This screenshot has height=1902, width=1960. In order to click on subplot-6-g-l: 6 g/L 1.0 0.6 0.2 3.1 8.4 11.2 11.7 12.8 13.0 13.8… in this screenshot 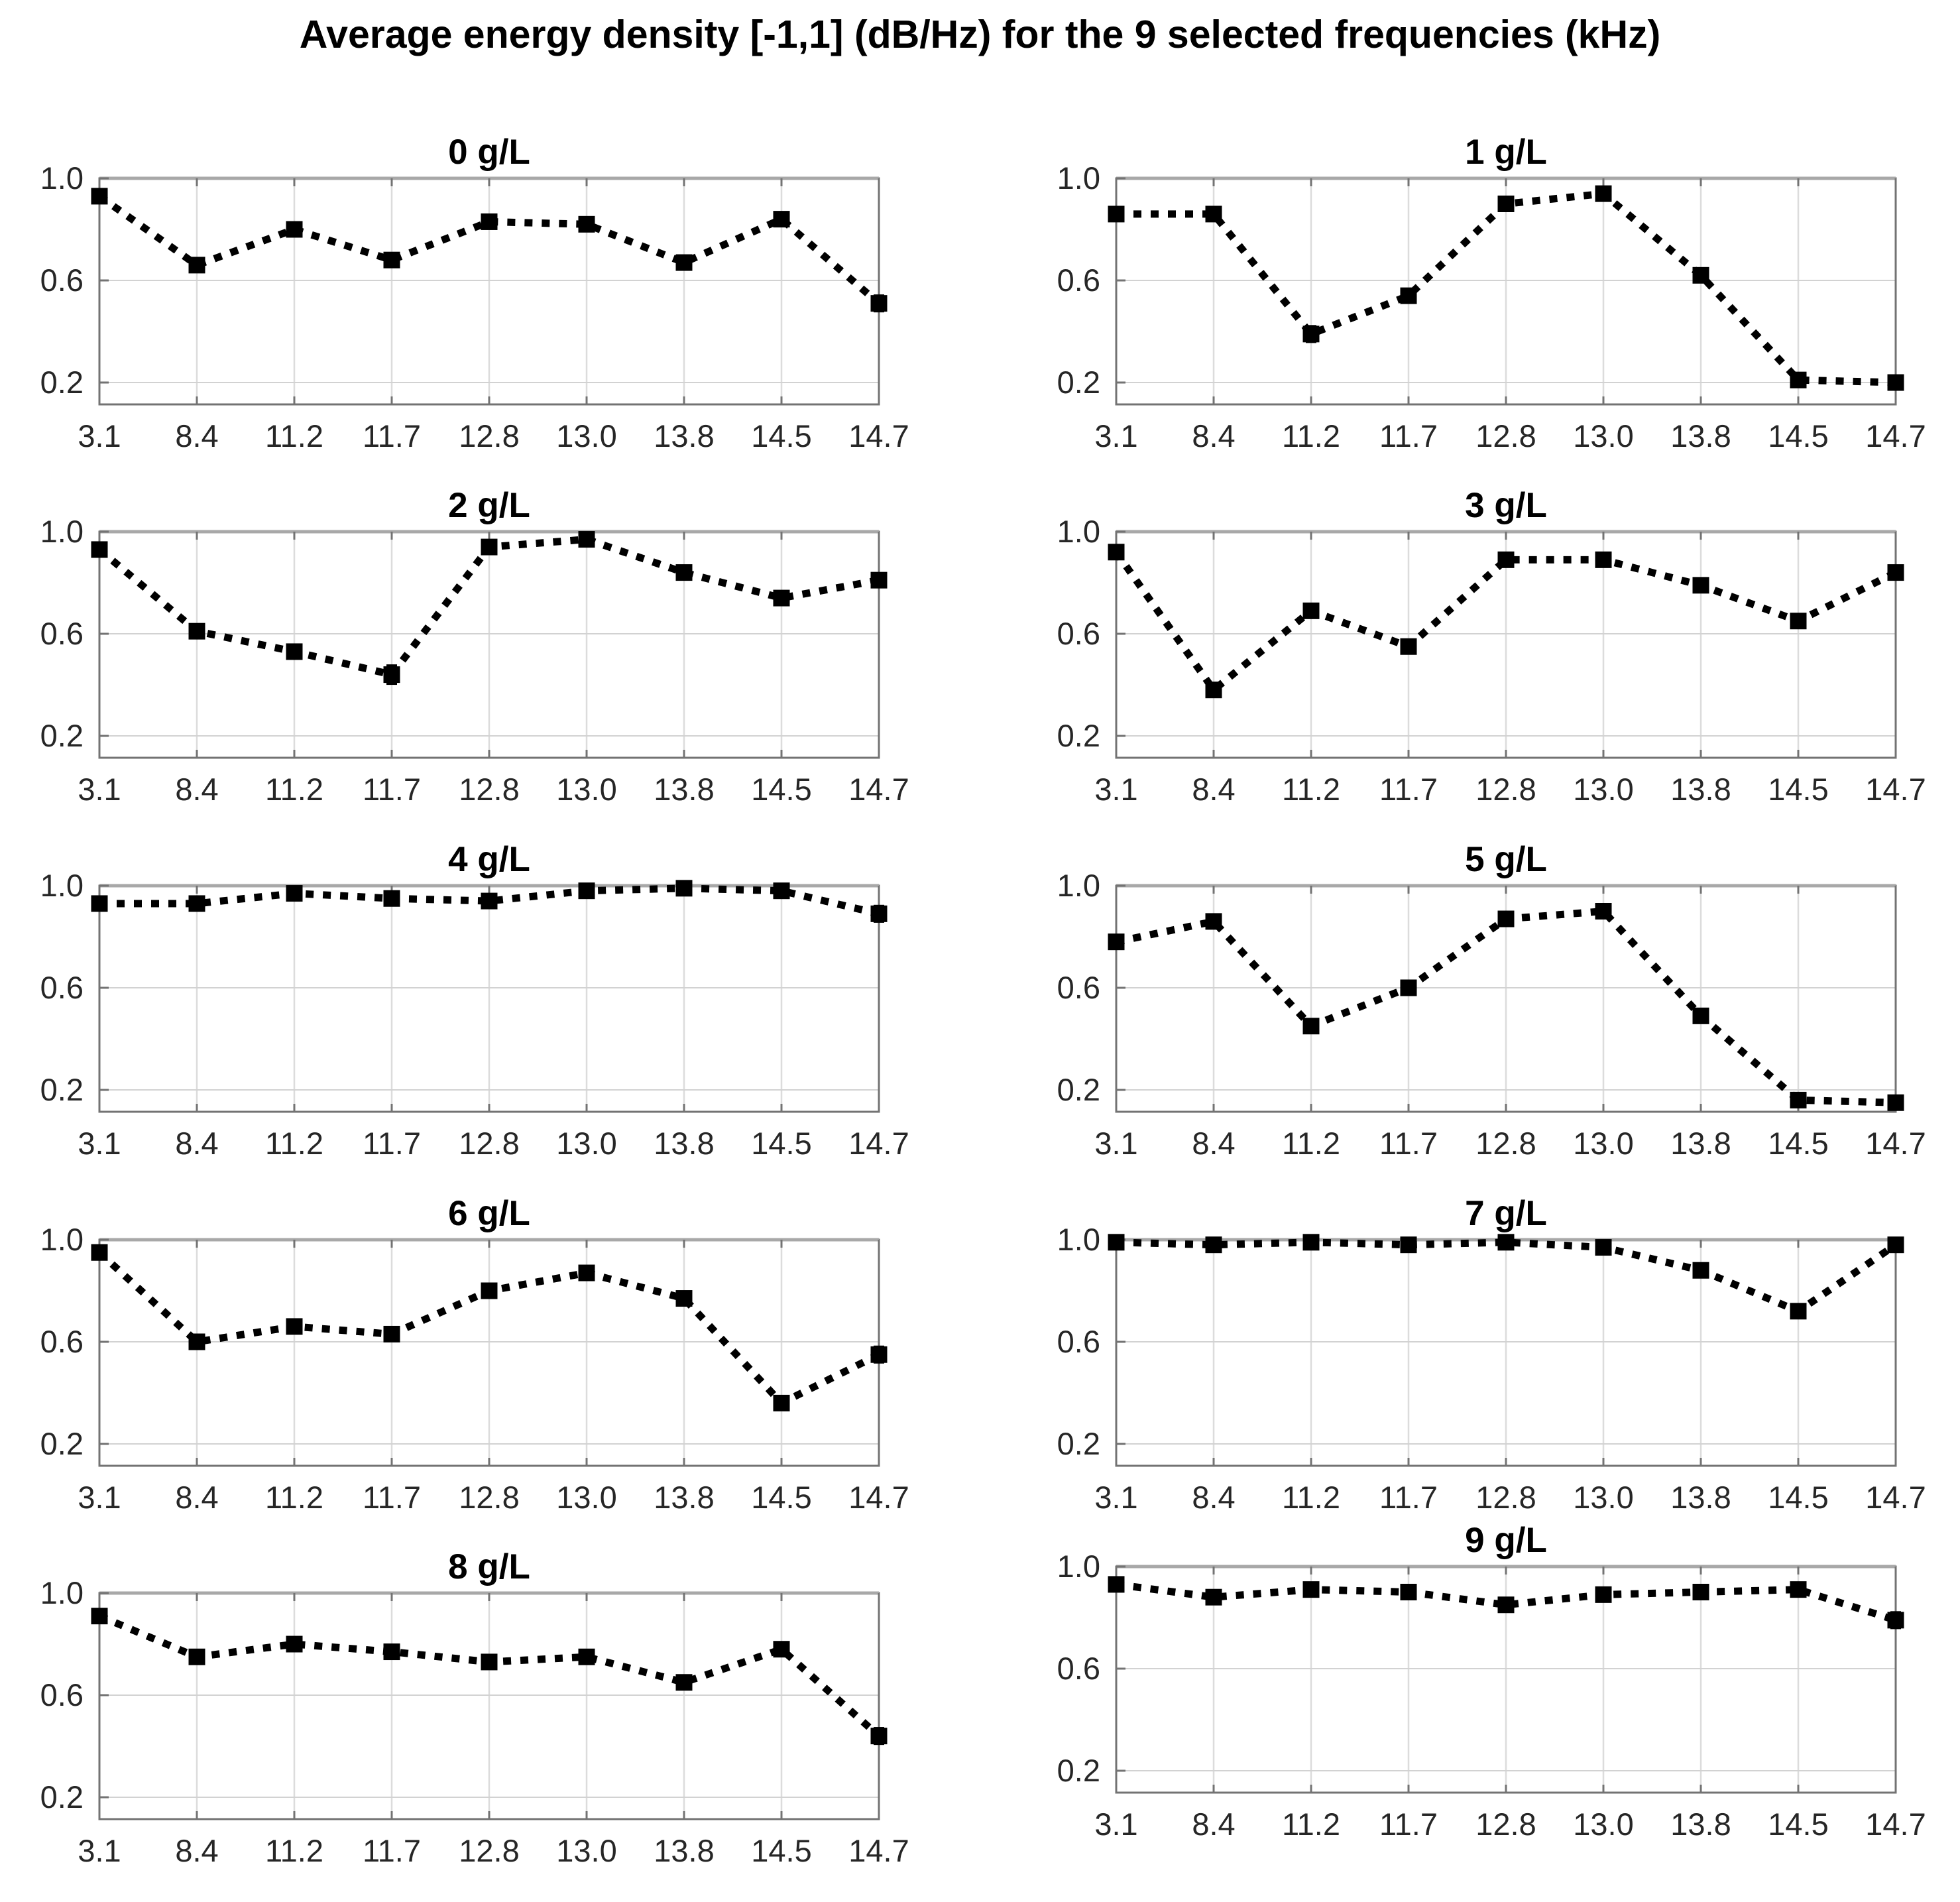, I will do `click(474, 1354)`.